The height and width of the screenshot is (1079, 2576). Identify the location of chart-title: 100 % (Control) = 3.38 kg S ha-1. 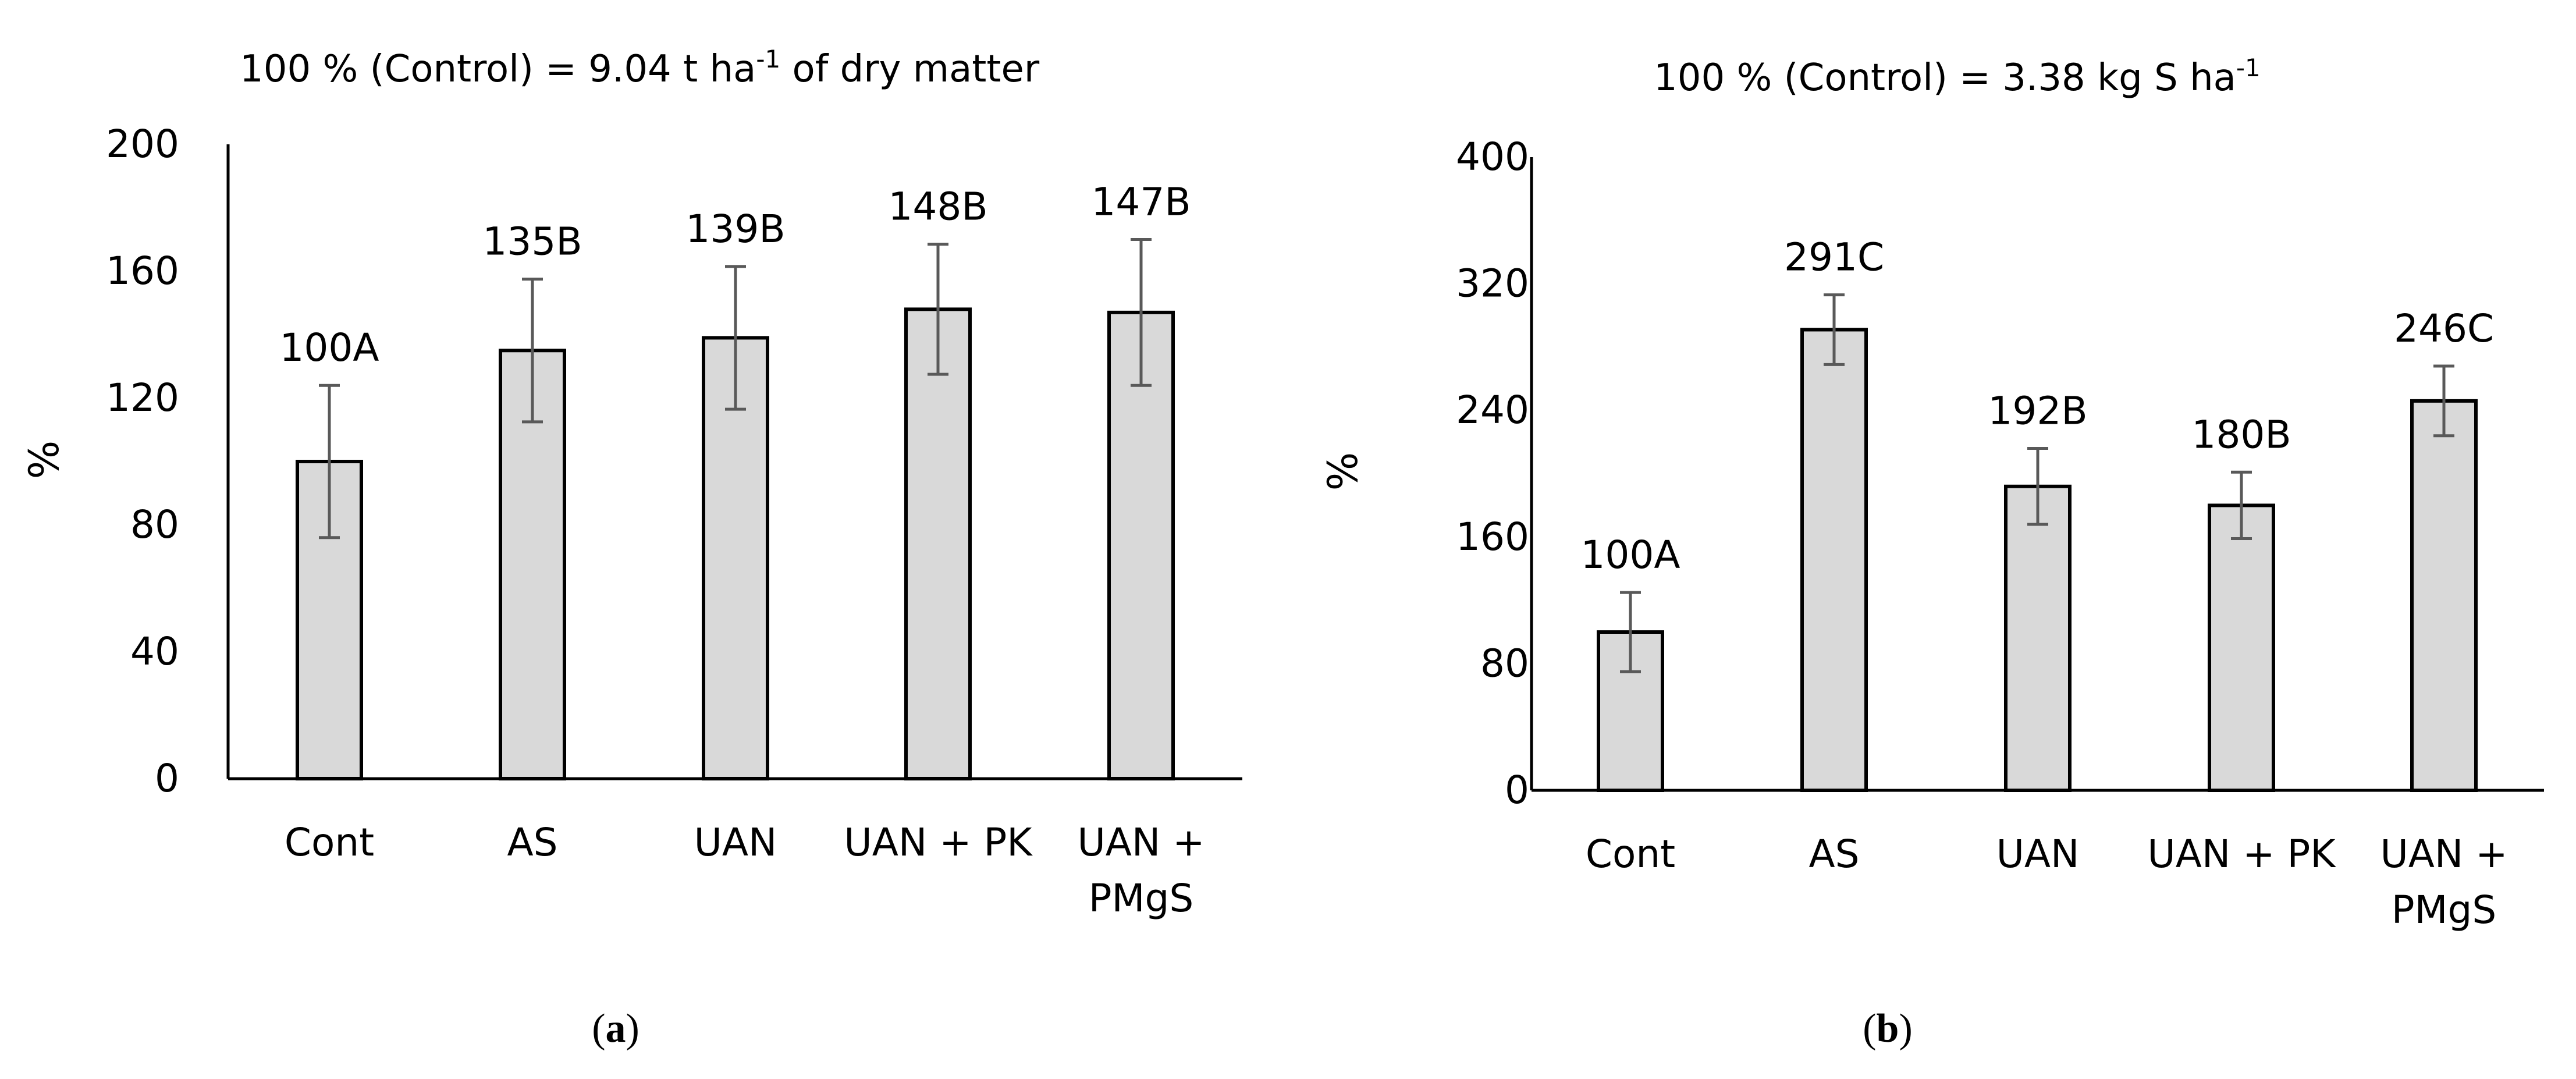
(1958, 77).